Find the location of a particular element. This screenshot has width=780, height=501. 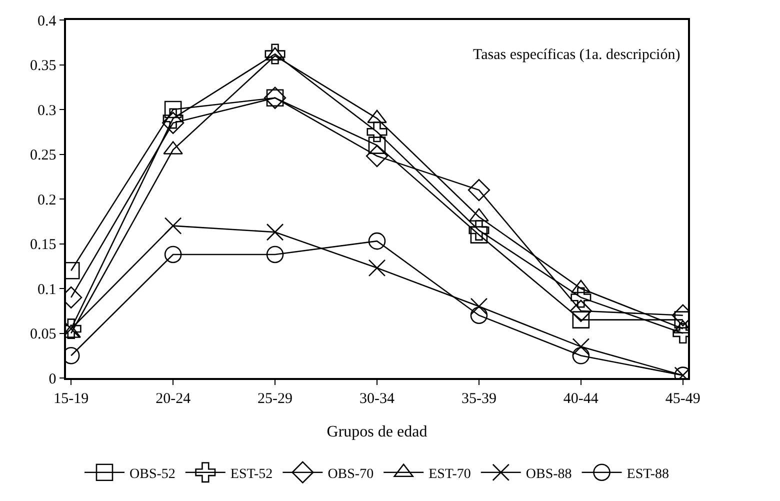

legend-label: OBS-70 is located at coordinates (351, 474).